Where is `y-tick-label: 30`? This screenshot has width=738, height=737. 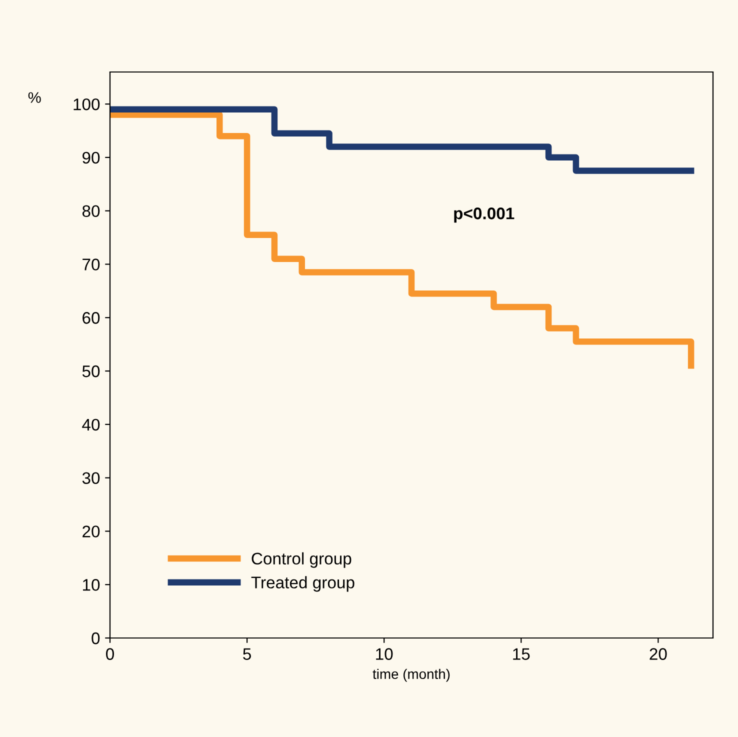 y-tick-label: 30 is located at coordinates (91, 478).